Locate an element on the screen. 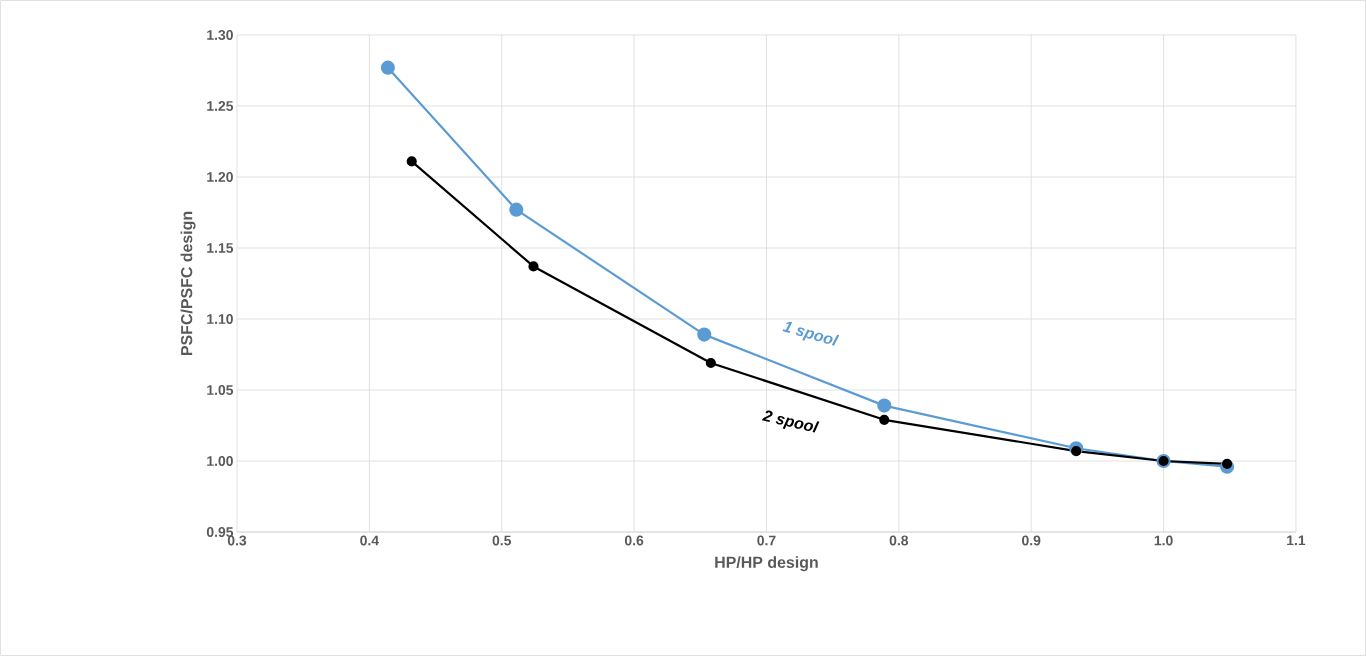  y-tick-label: 1.15 is located at coordinates (220, 248).